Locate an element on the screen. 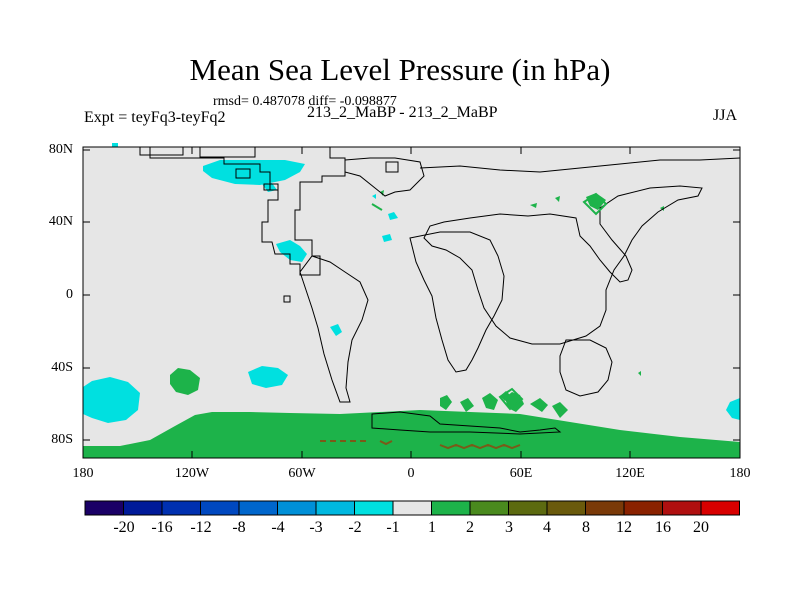 The height and width of the screenshot is (600, 800). colorbar-label: 20 is located at coordinates (701, 527).